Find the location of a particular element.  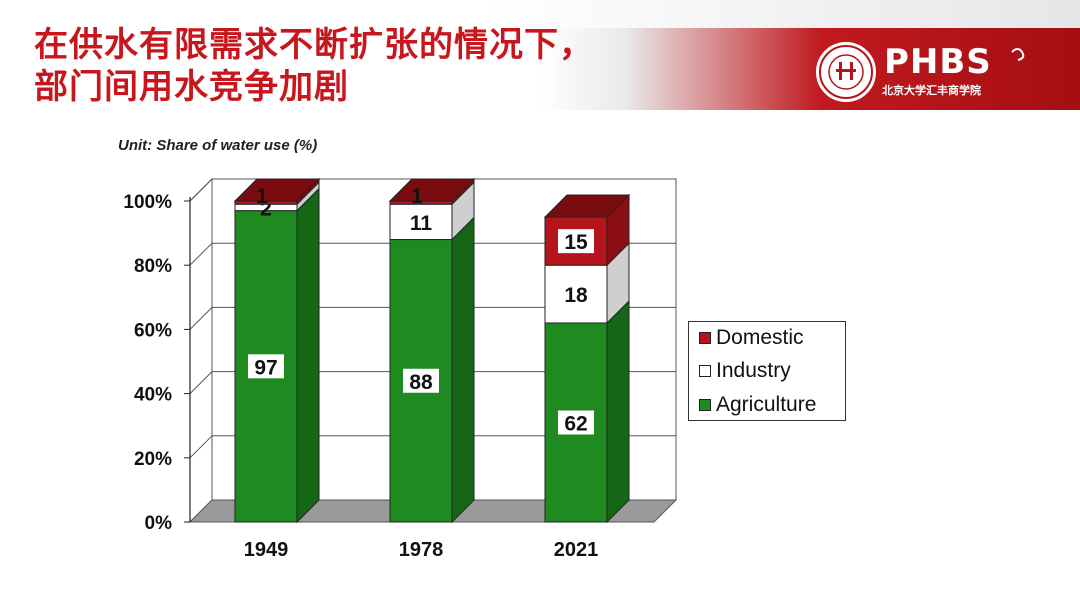

data-label-bg-agriculture-1949 is located at coordinates (266, 366).